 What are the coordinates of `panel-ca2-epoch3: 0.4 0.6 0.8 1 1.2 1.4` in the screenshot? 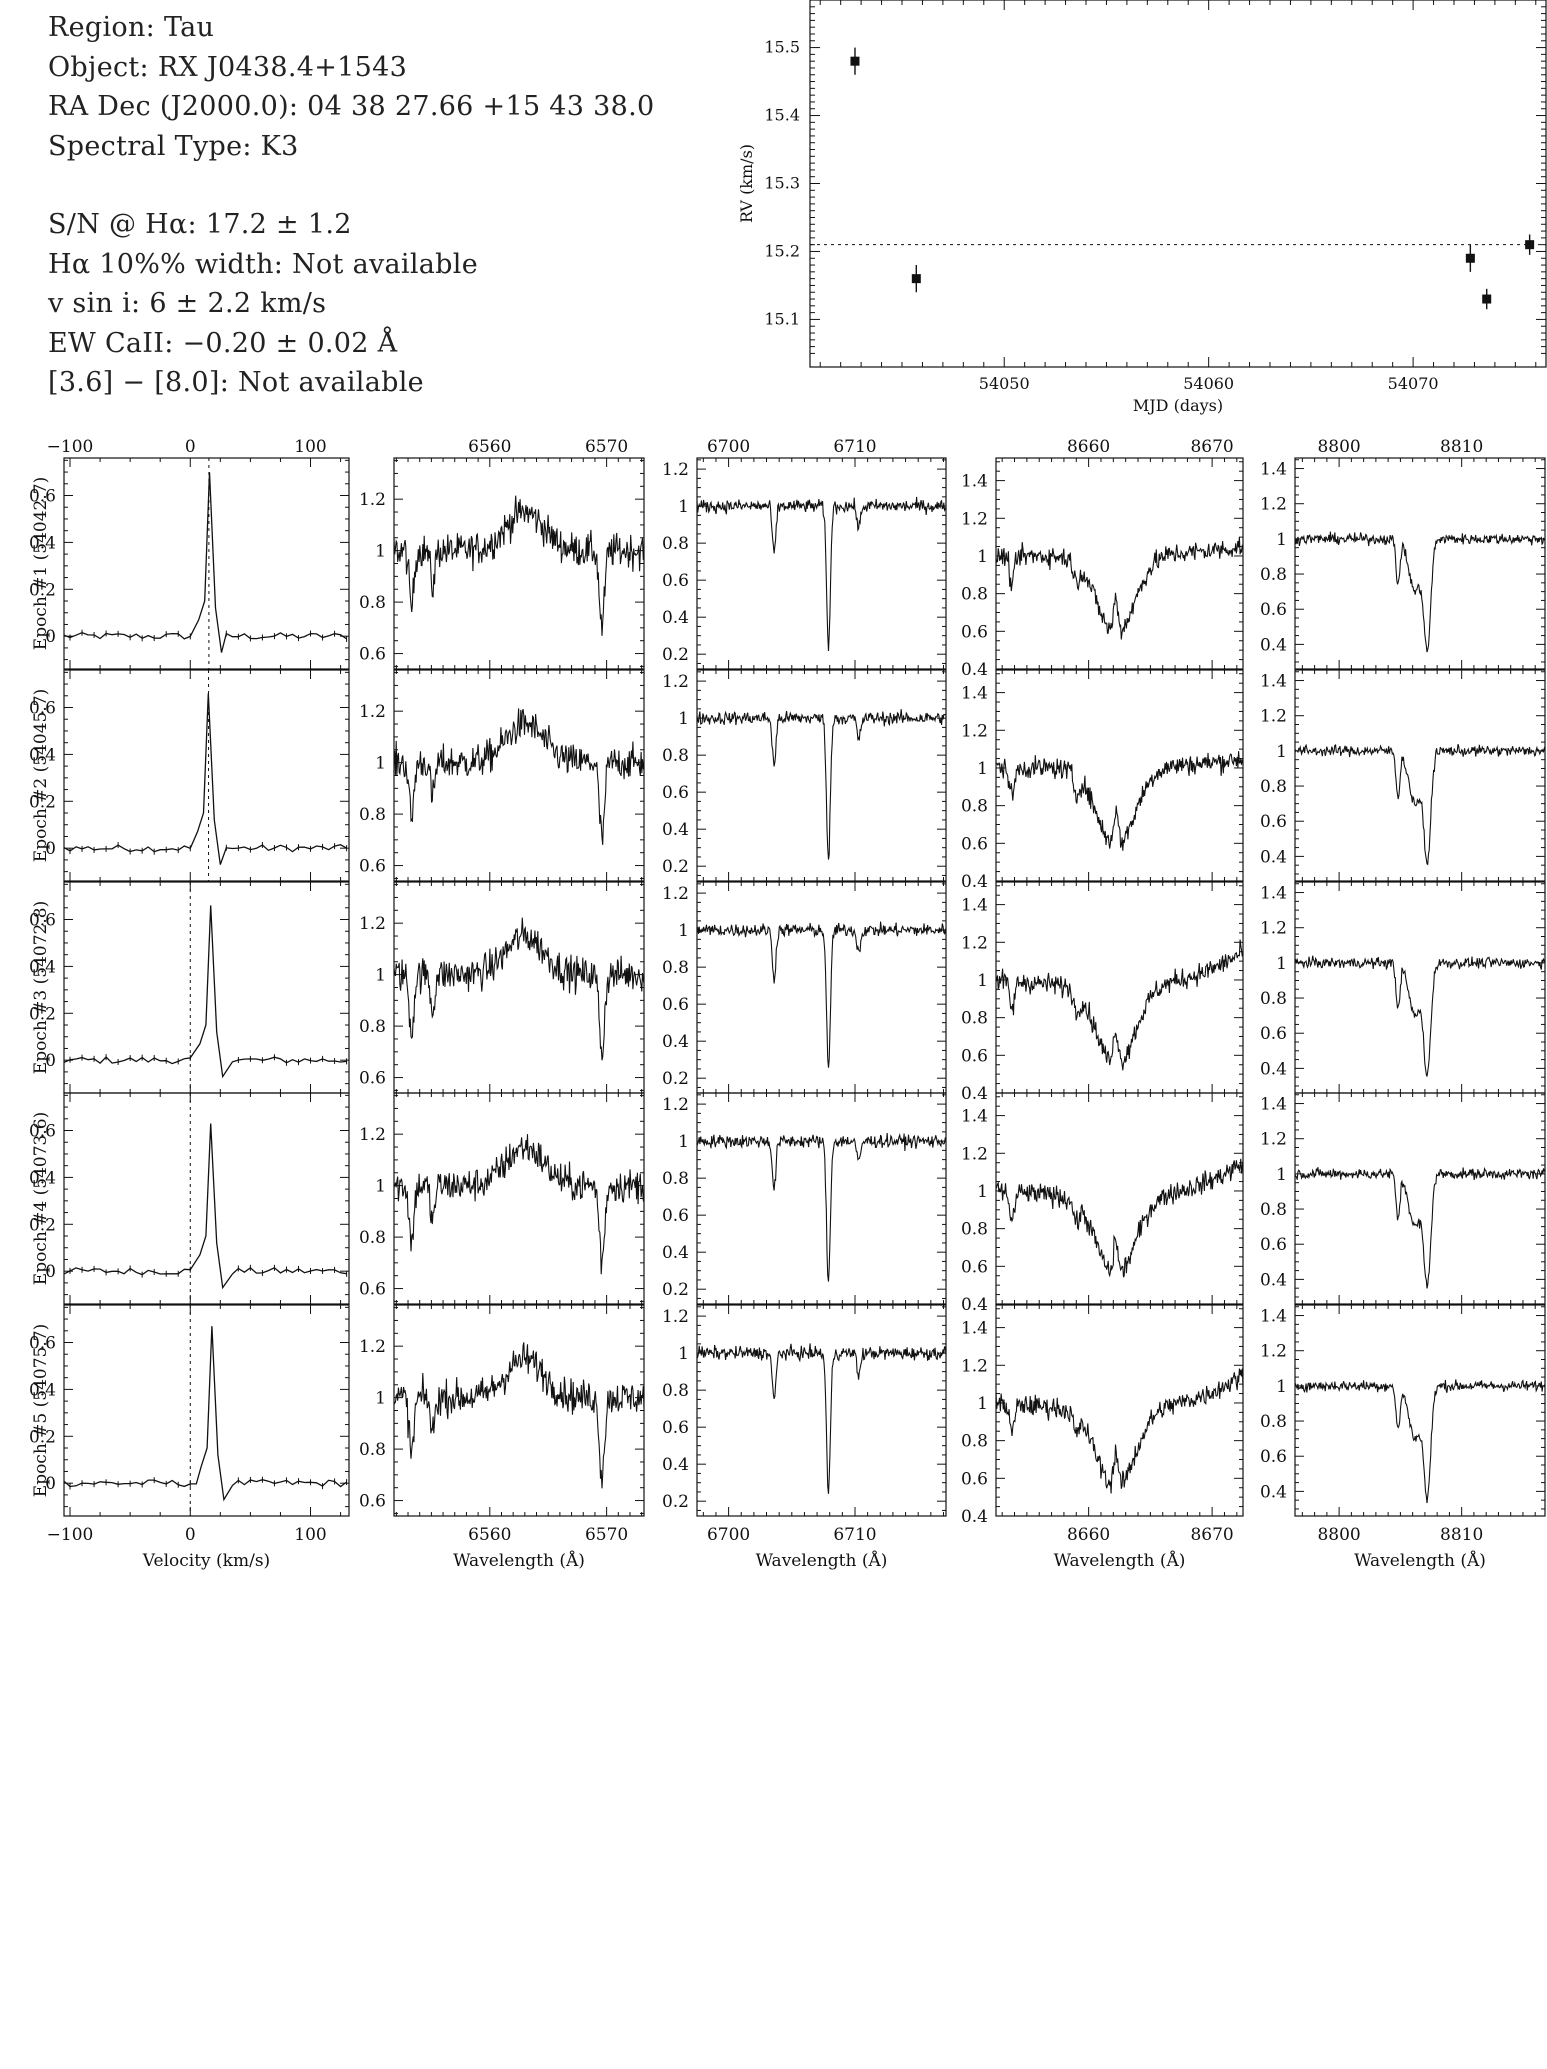 It's located at (1403, 987).